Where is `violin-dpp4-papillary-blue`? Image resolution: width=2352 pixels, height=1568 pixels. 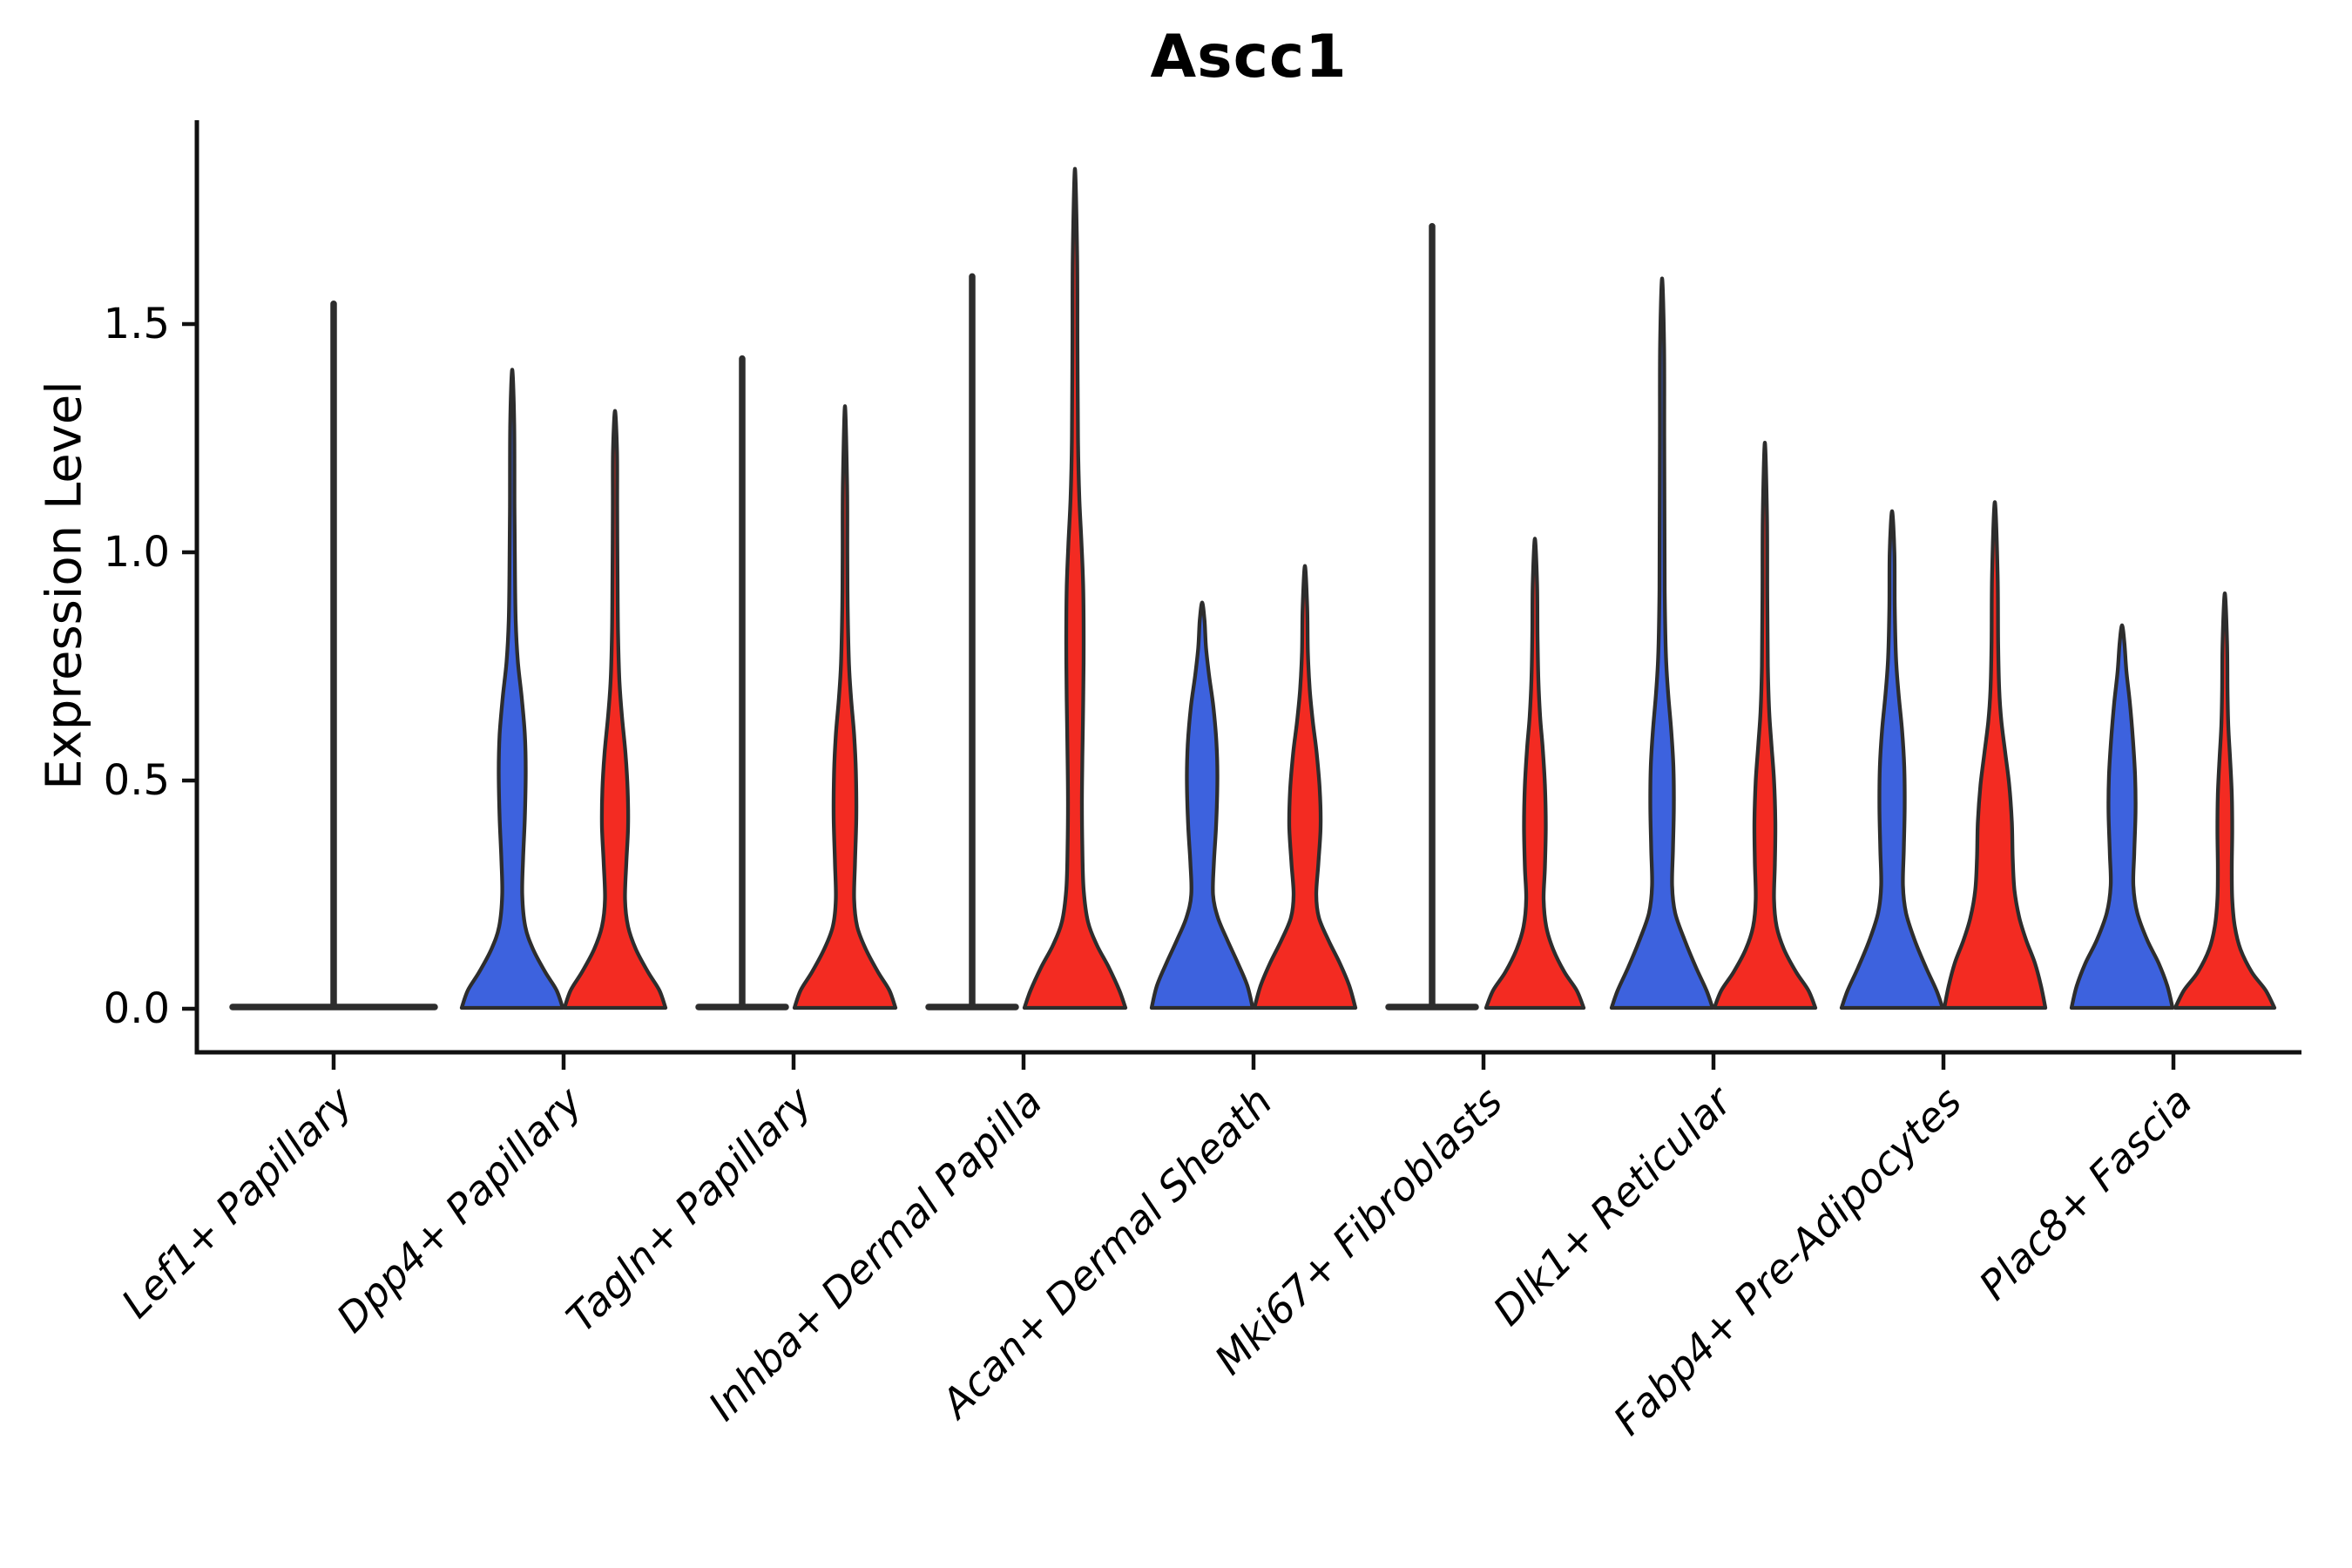
violin-dpp4-papillary-blue is located at coordinates (512, 689).